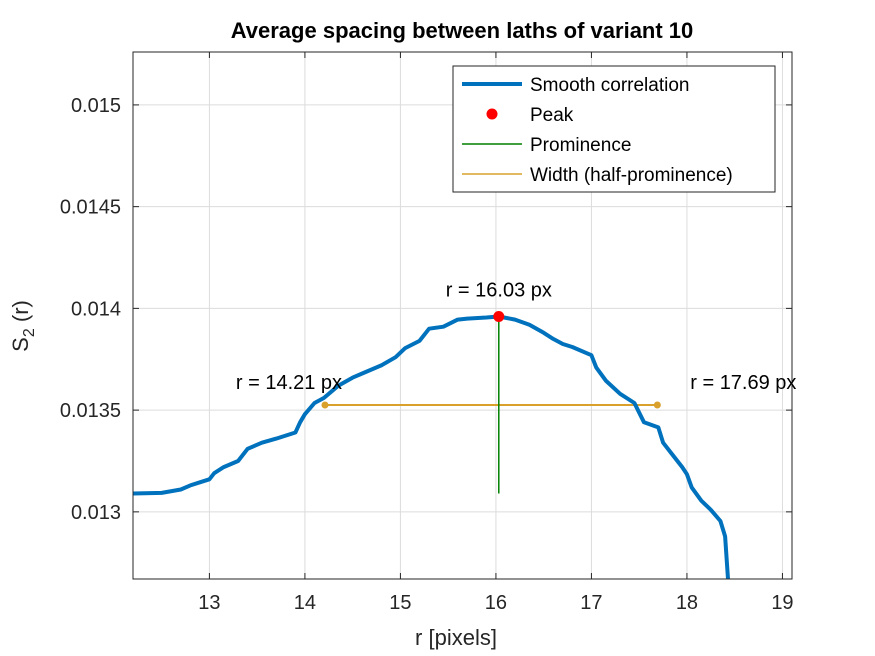  What do you see at coordinates (90, 411) in the screenshot?
I see `y-tick-label: 0.0135` at bounding box center [90, 411].